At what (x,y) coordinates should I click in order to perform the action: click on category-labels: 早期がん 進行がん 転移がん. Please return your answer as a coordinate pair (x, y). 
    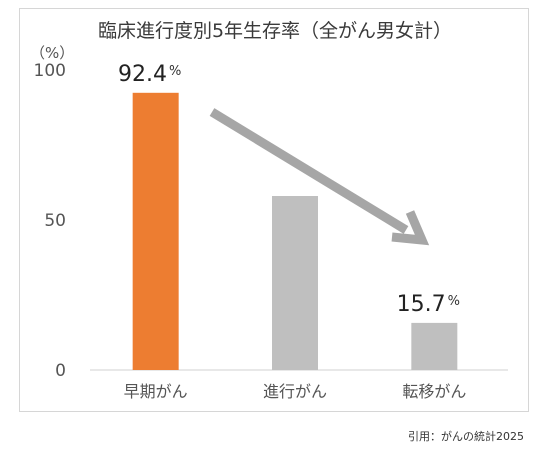
    Looking at the image, I should click on (295, 391).